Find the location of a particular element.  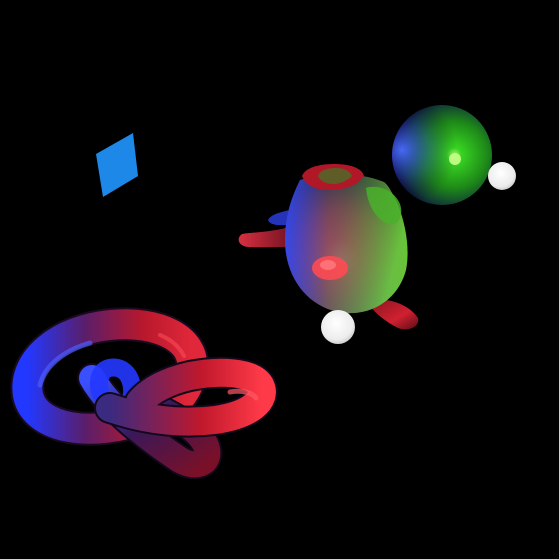

torus-knot is located at coordinates (144, 393).